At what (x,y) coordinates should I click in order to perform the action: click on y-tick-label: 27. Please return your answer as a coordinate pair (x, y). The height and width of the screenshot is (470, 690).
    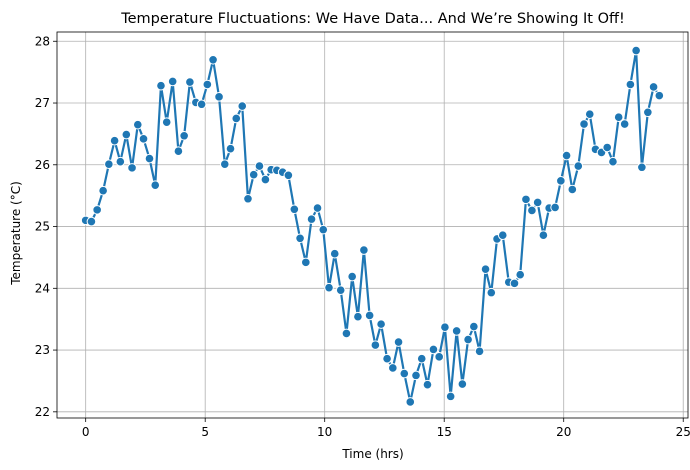
    Looking at the image, I should click on (42, 103).